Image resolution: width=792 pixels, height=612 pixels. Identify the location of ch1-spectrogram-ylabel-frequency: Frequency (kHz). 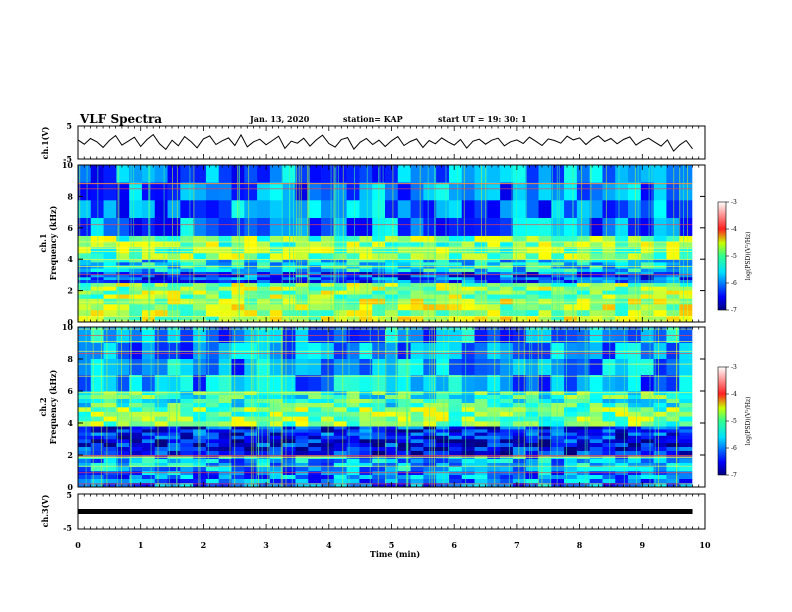
(53, 242).